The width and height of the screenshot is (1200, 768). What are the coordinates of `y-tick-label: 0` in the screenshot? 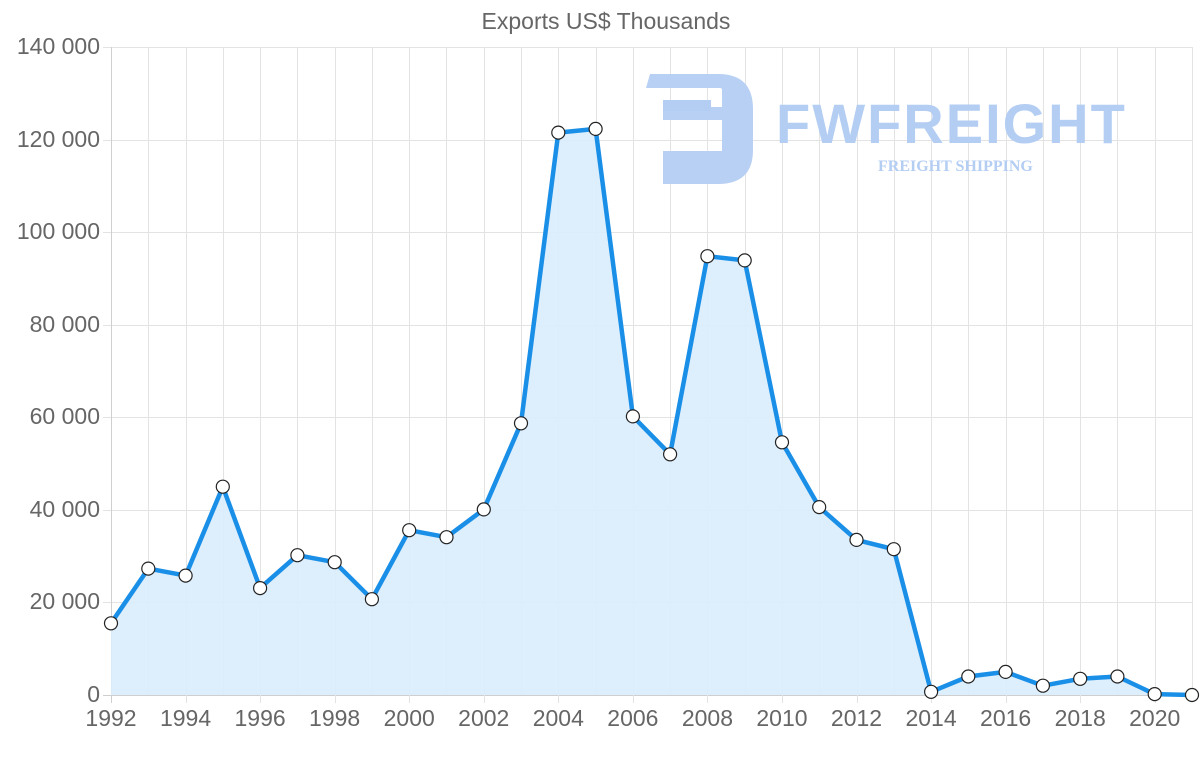 It's located at (93, 694).